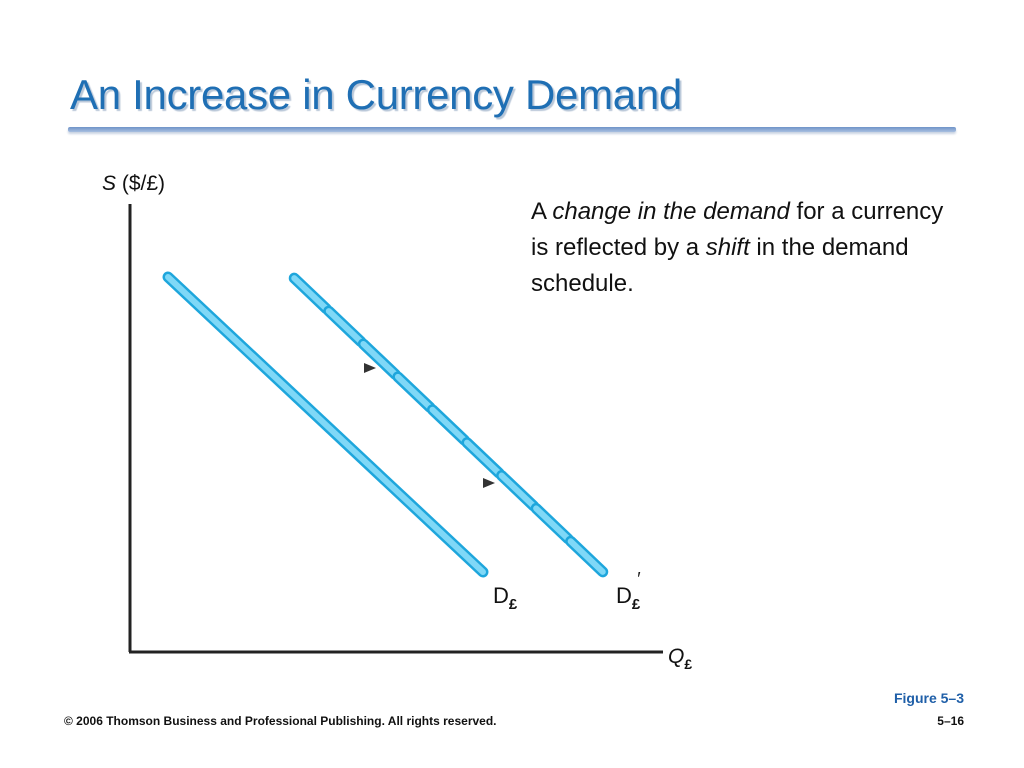 Image resolution: width=1024 pixels, height=768 pixels. Describe the element at coordinates (512, 129) in the screenshot. I see `title-underline` at that location.